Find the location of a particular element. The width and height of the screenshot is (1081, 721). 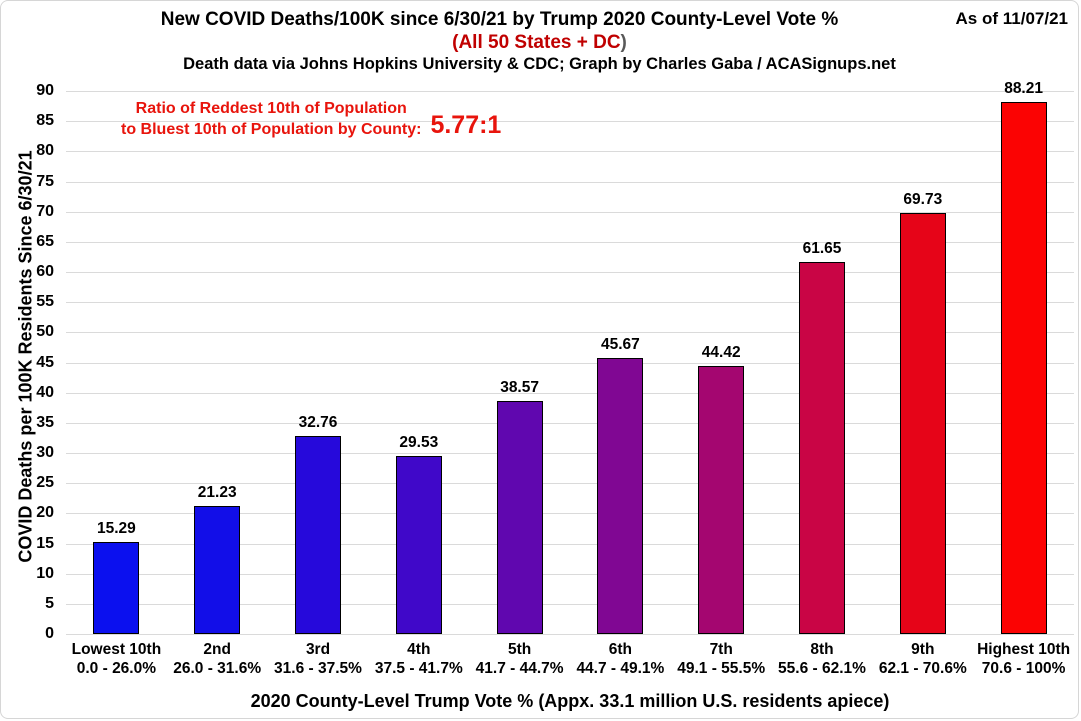

y-tick-label: 40 is located at coordinates (45, 392).